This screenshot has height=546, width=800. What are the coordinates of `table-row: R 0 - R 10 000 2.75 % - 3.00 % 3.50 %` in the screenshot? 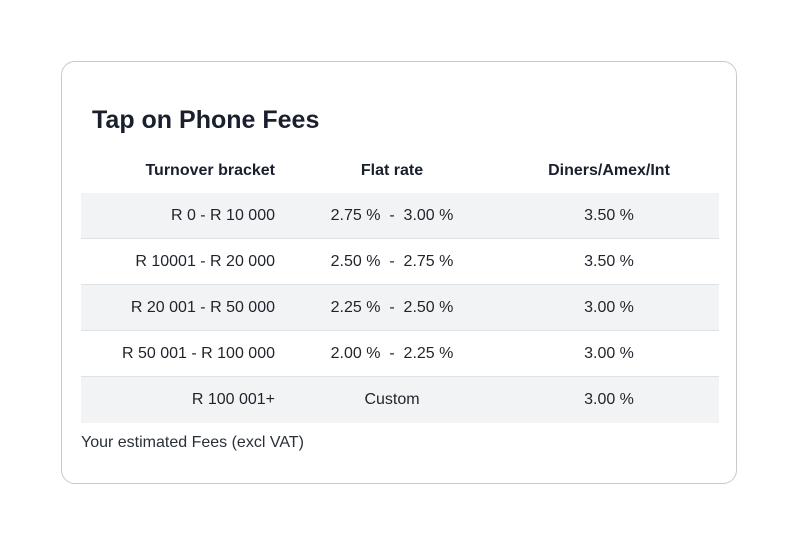 It's located at (400, 216).